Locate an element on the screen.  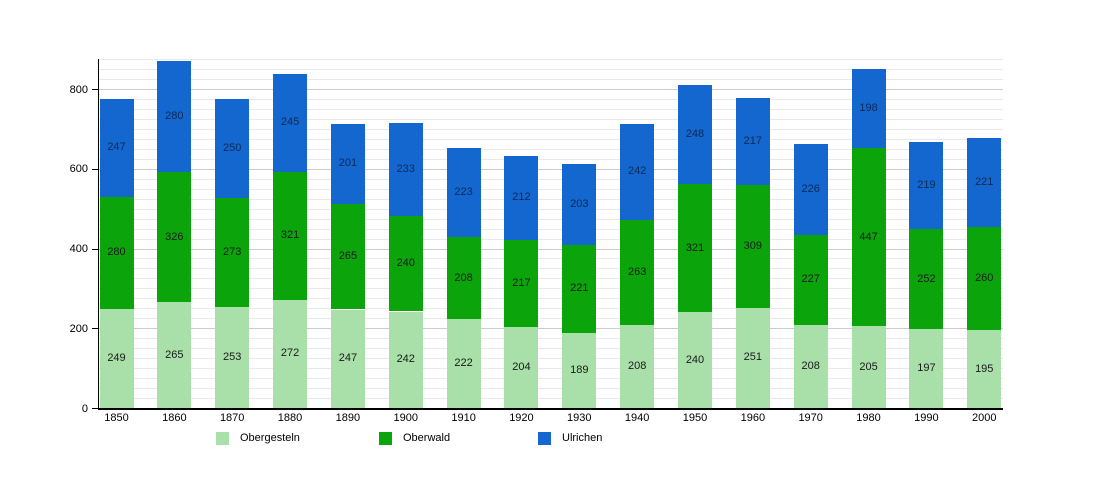
bar-segment-oberwald-1980: 447 is located at coordinates (868, 237).